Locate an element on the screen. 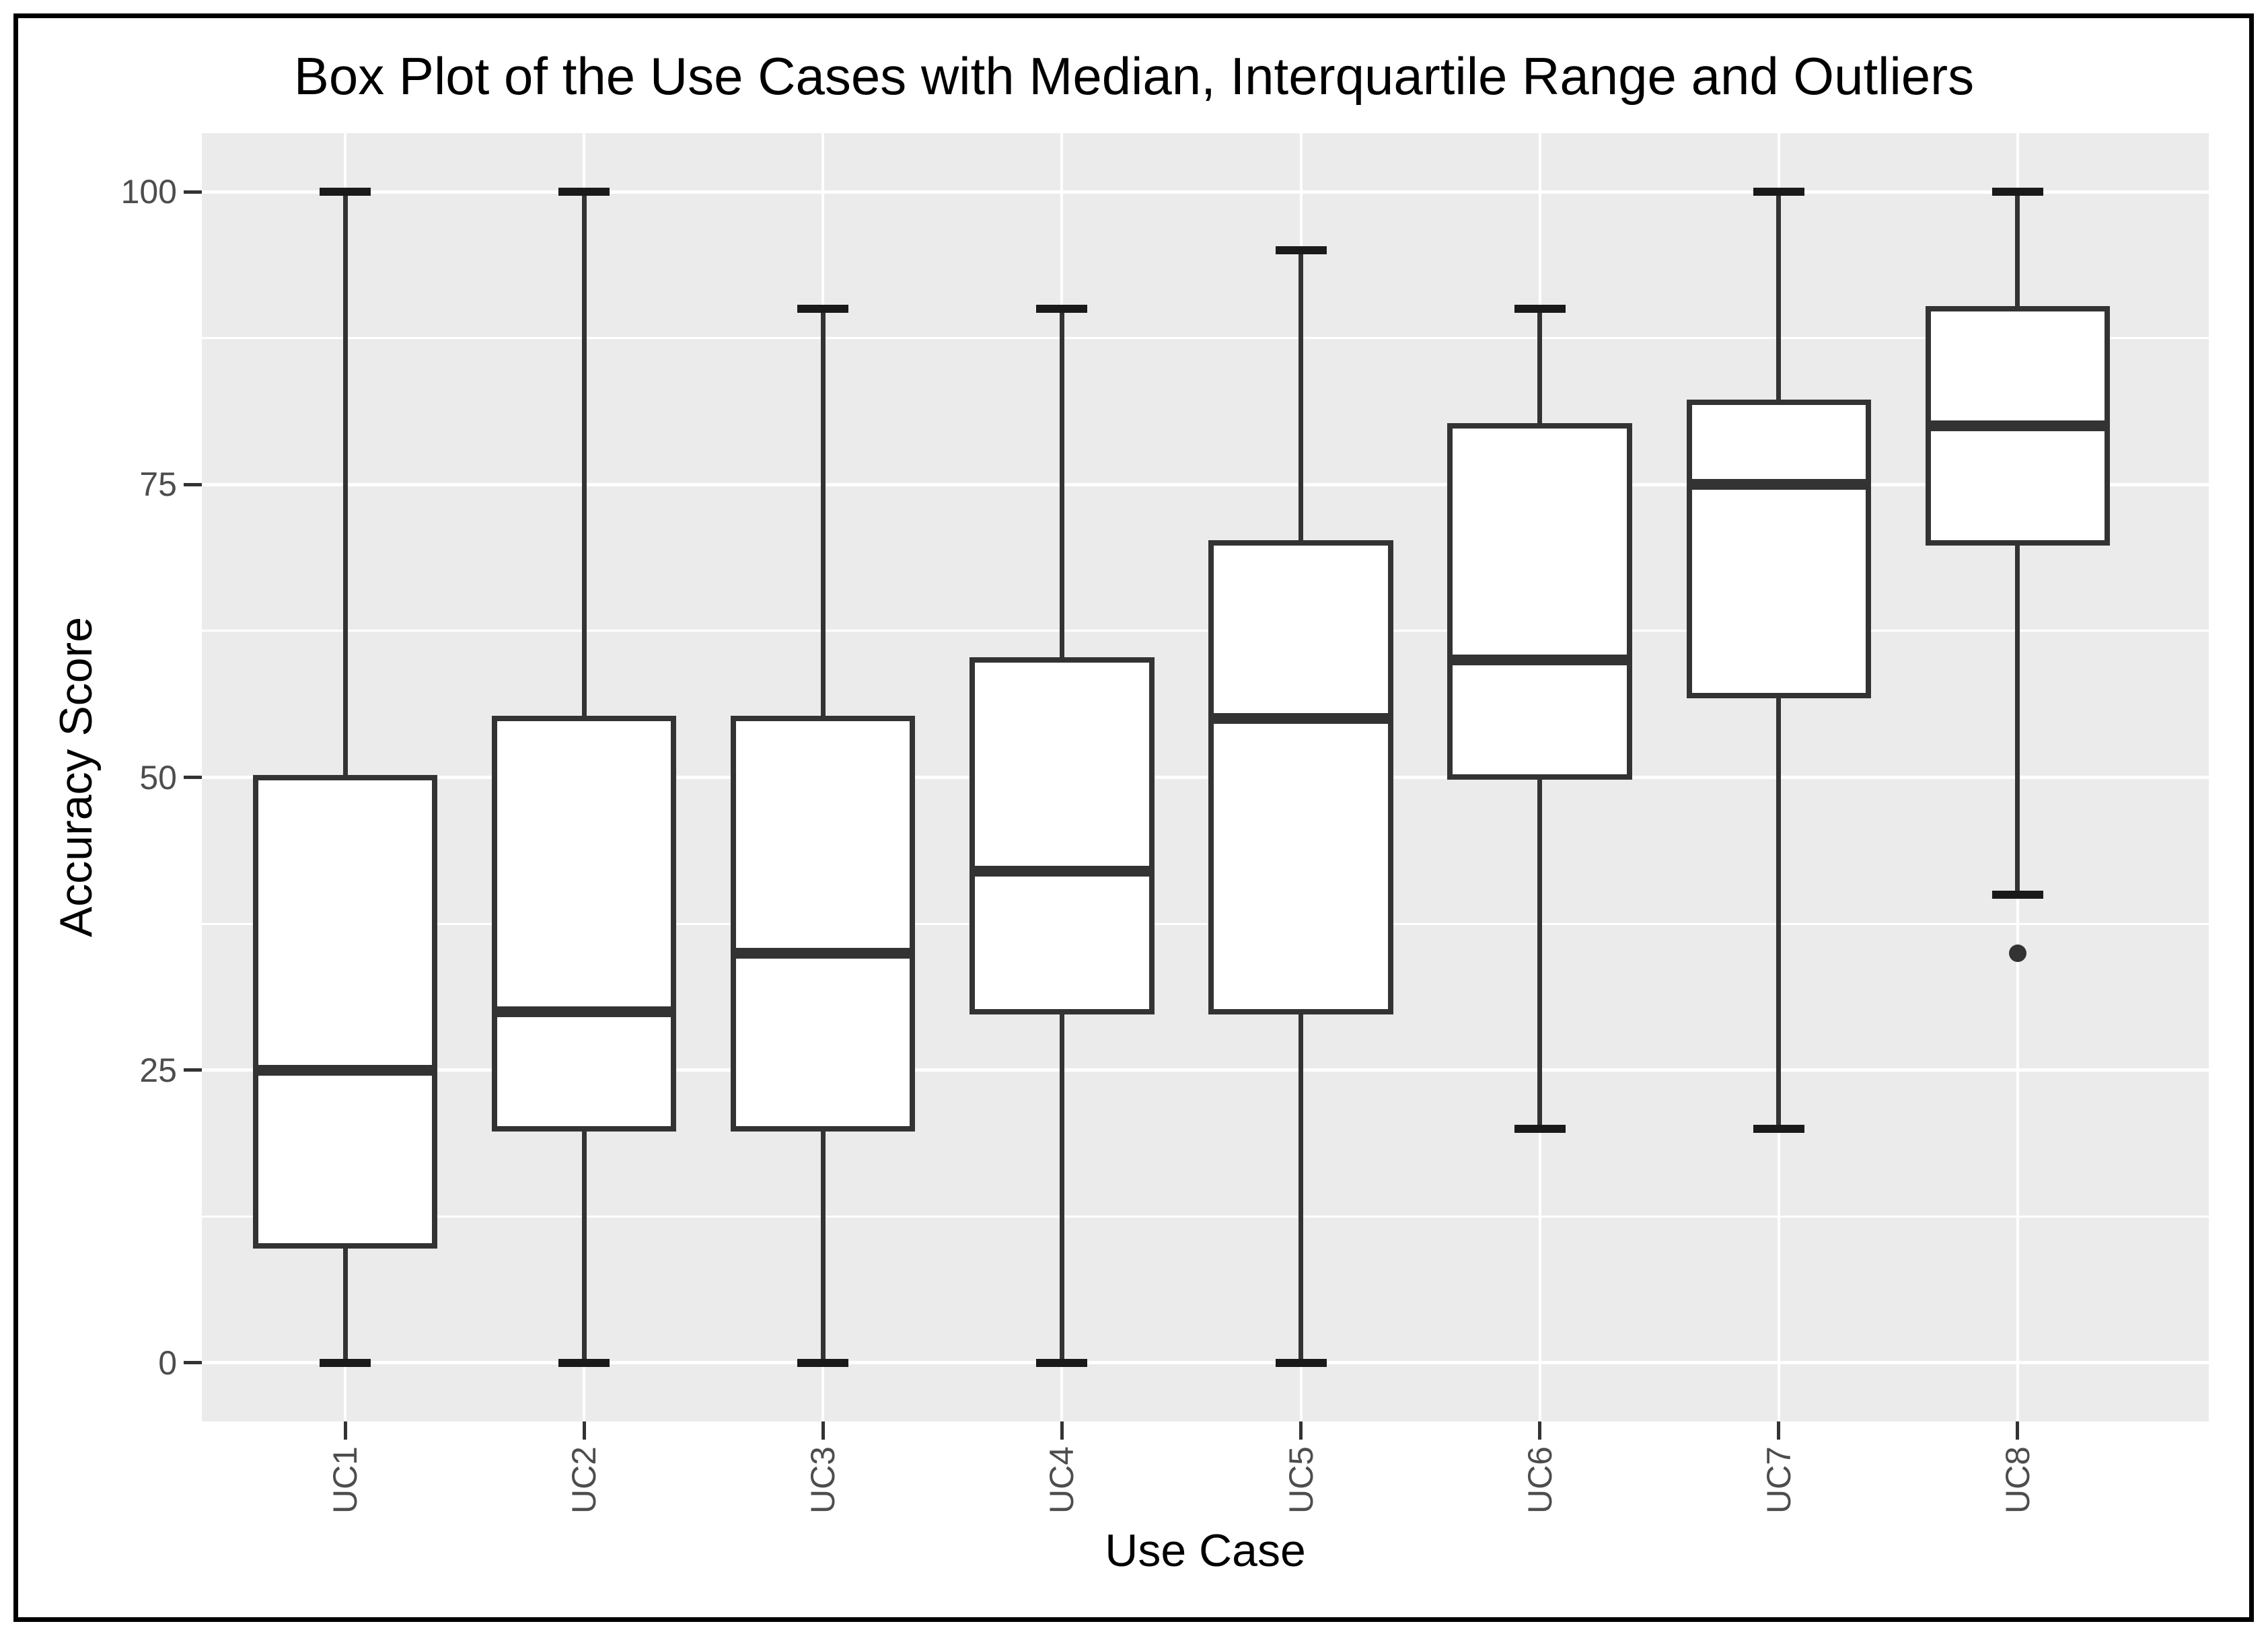 The image size is (2268, 1630). boxplot-box-UC3 is located at coordinates (823, 924).